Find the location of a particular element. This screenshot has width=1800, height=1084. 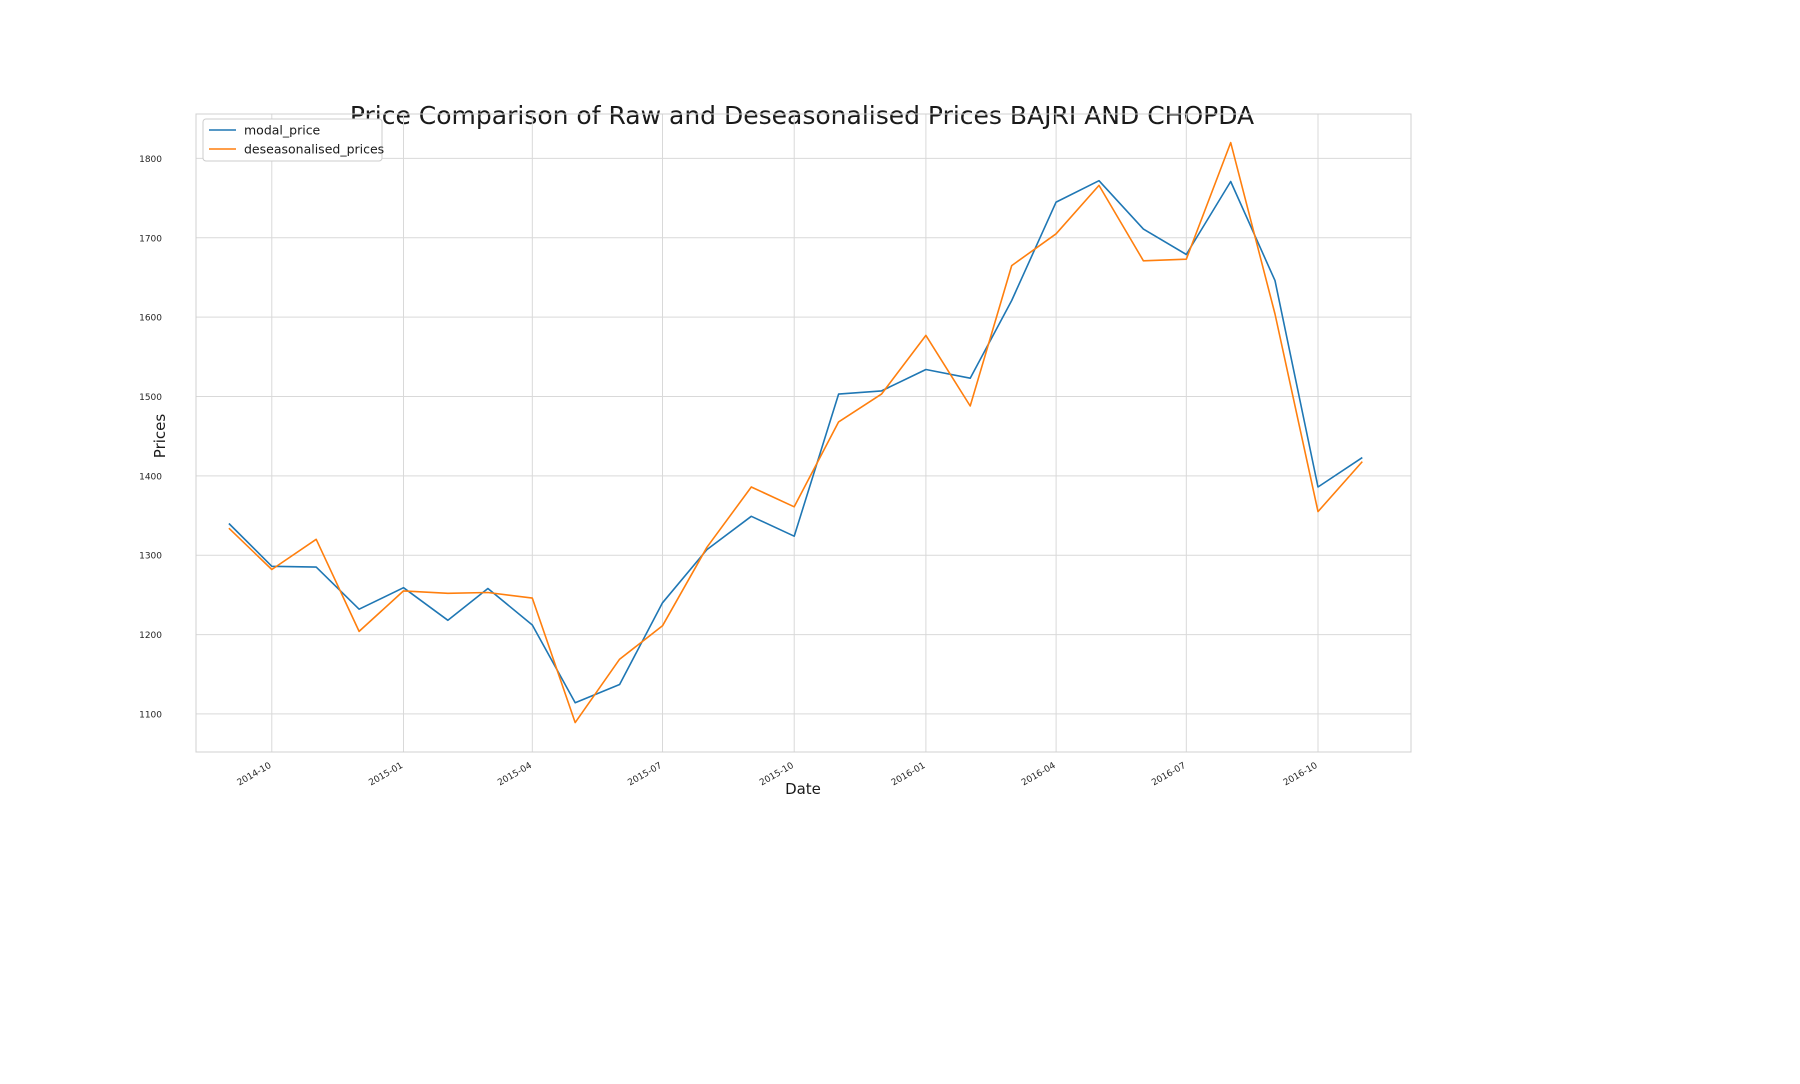

x-tick-label: 2016-10 is located at coordinates (1301, 775).